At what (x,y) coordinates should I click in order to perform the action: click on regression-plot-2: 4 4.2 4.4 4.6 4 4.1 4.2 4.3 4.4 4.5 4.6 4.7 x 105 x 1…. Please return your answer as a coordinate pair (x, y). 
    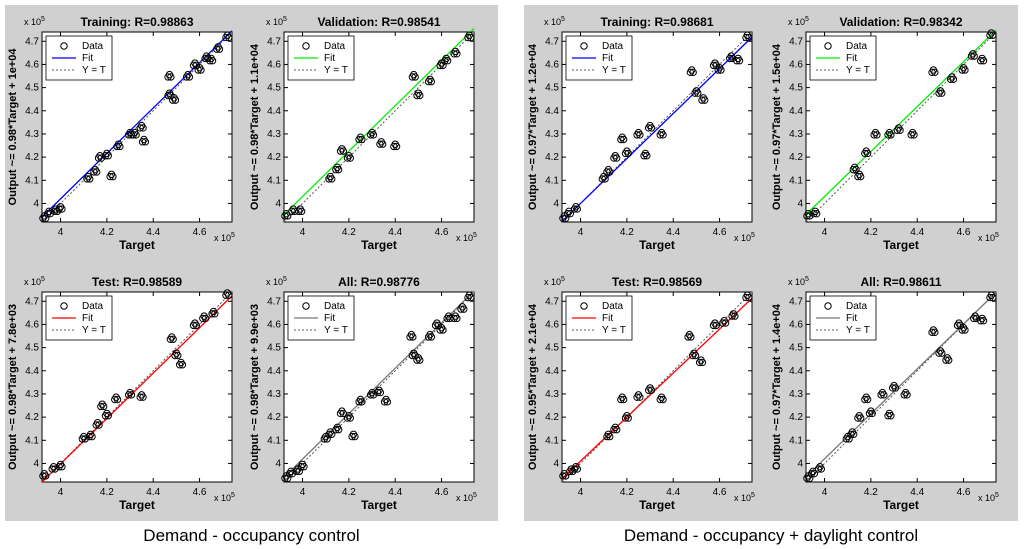
    Looking at the image, I should click on (363, 133).